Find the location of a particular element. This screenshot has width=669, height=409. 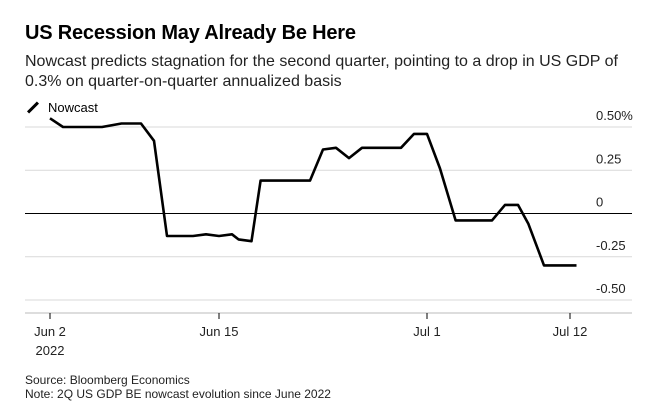

x-tick-sublabel: 2022 is located at coordinates (50, 350).